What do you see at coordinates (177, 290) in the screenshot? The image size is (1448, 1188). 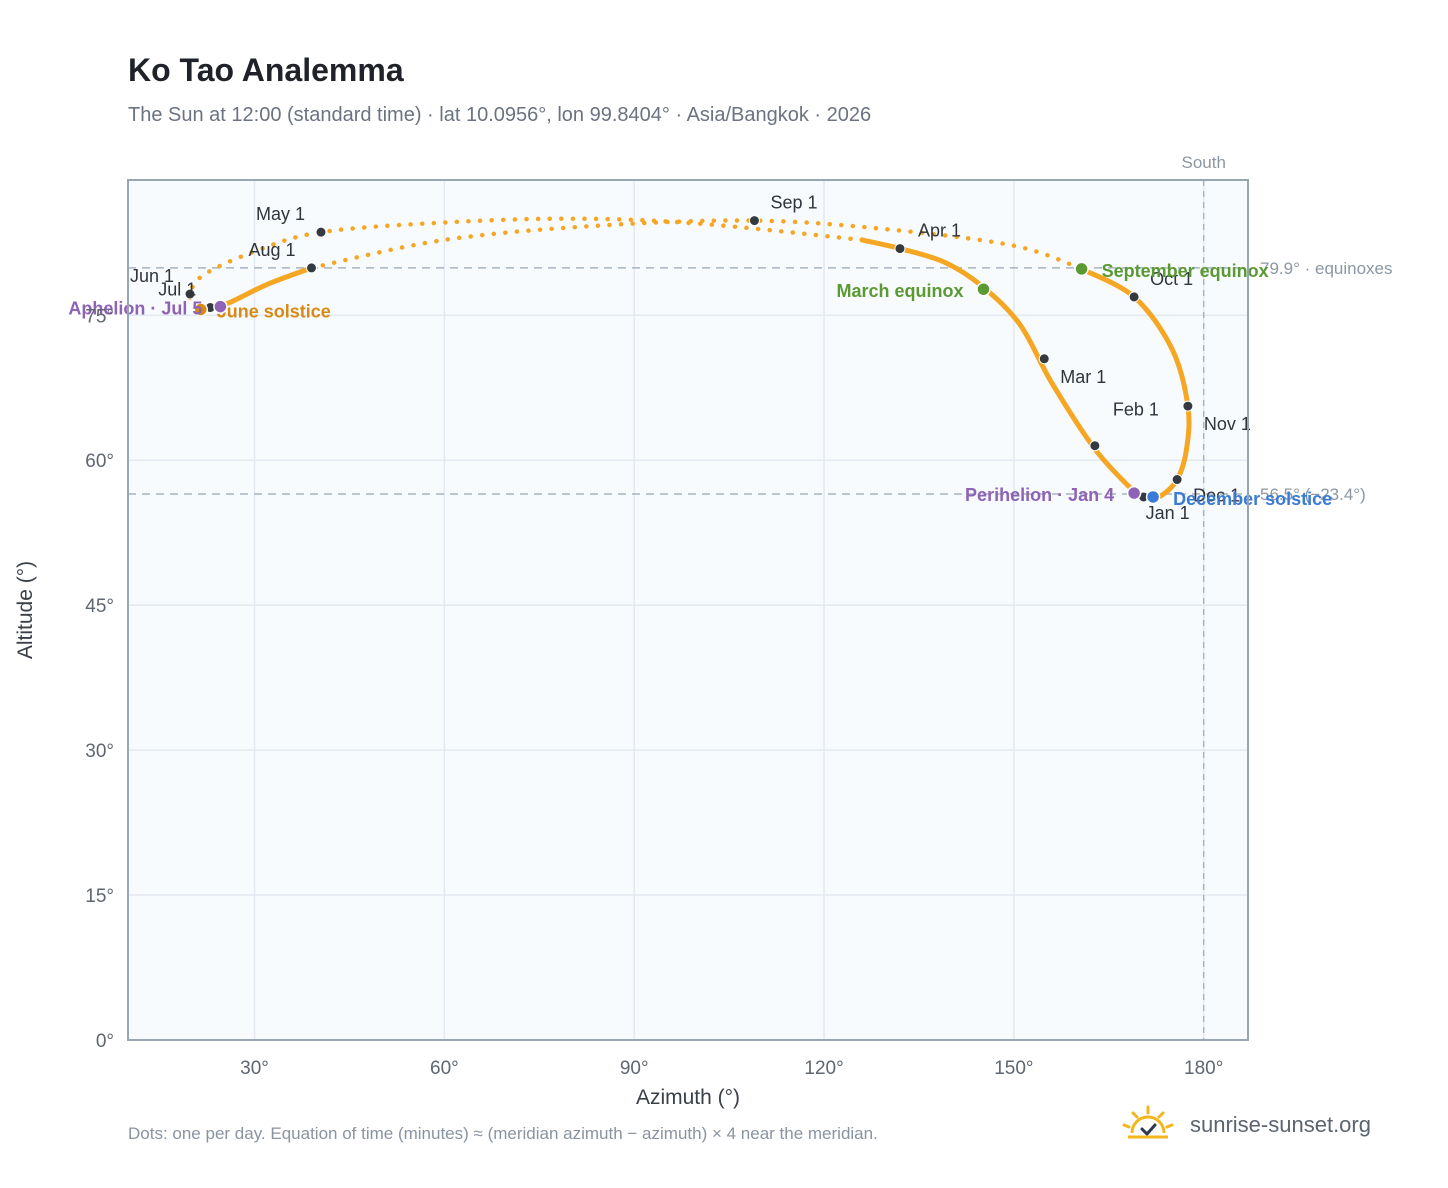 I see `month-label: Jul 1` at bounding box center [177, 290].